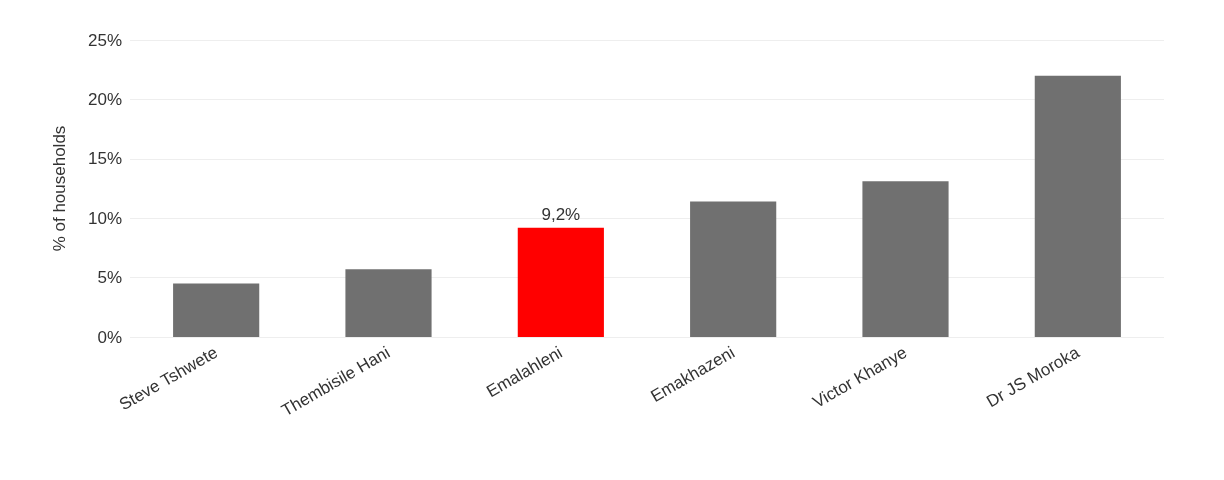 Image resolution: width=1224 pixels, height=480 pixels. I want to click on y-tick-label: 25%, so click(104, 40).